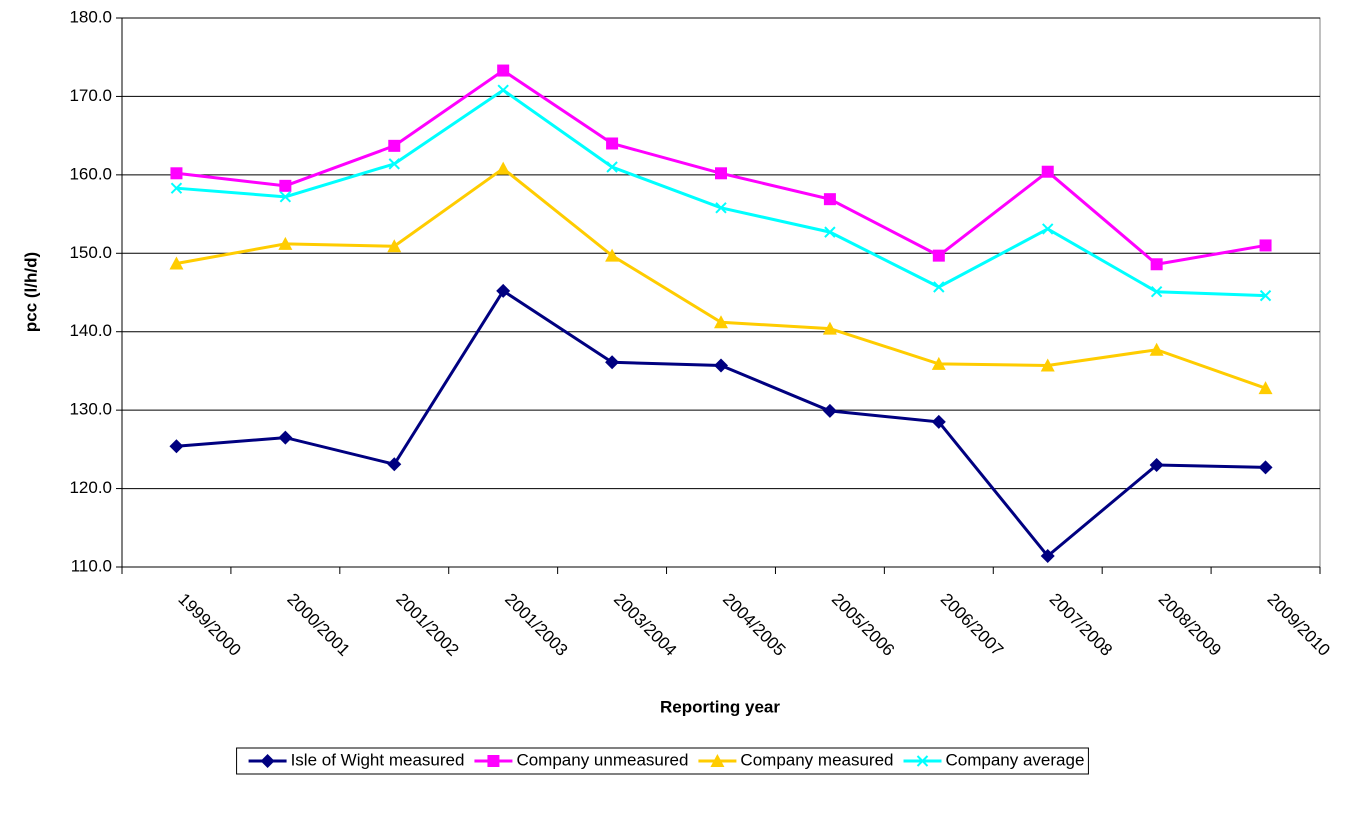 This screenshot has width=1361, height=816. I want to click on legend-label: Company average, so click(1015, 759).